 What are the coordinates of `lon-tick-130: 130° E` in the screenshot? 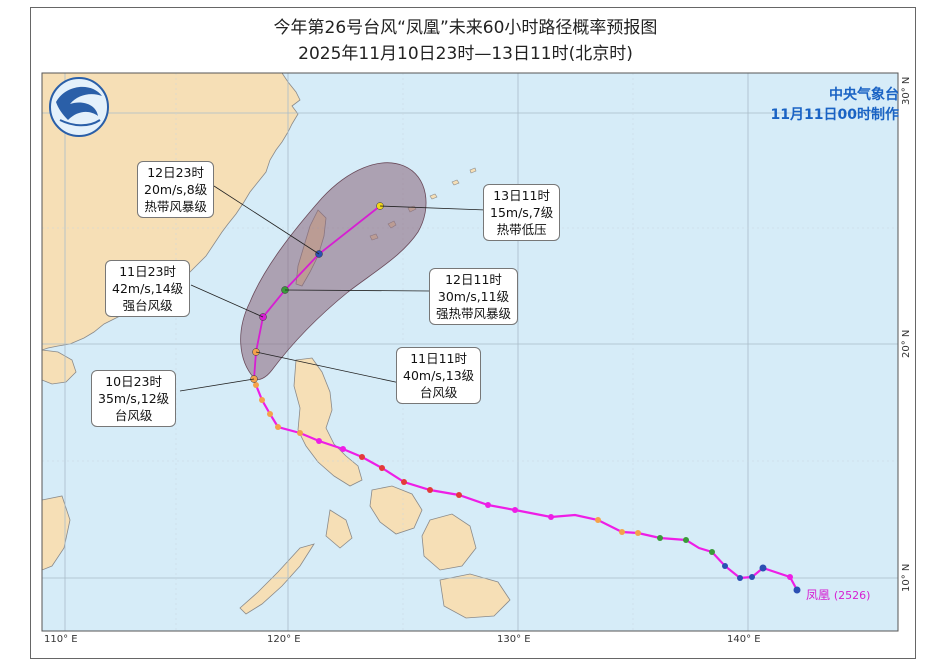 It's located at (514, 639).